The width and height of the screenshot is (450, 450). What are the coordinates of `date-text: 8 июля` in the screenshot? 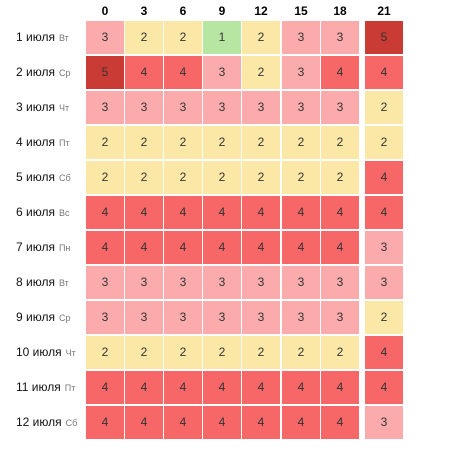 It's located at (35, 282).